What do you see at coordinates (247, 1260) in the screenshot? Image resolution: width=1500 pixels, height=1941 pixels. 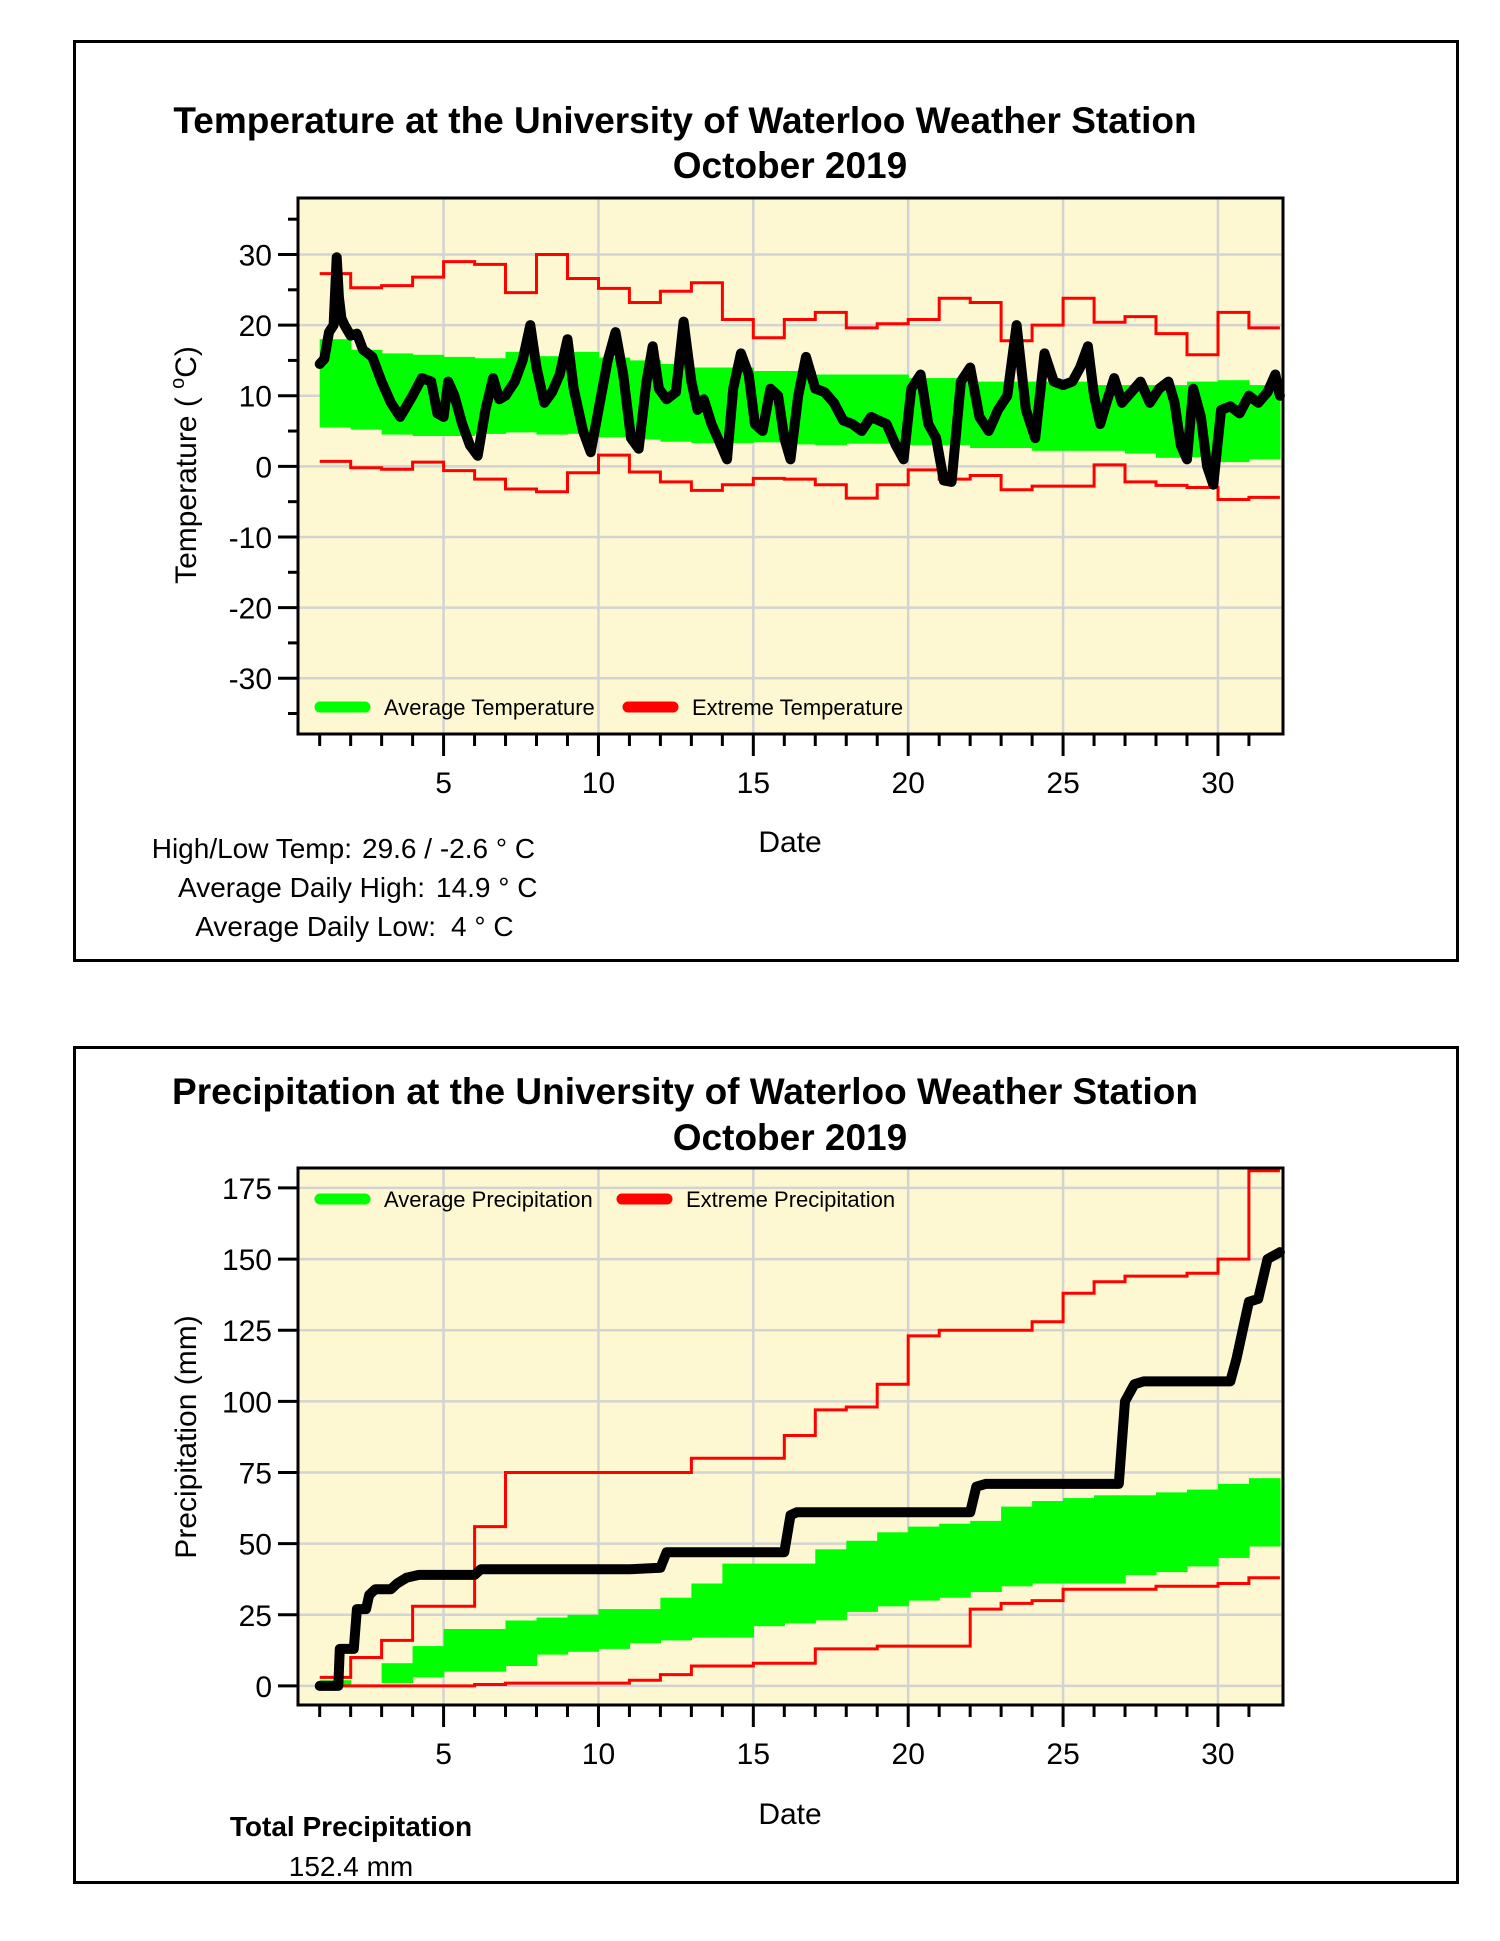 I see `y-tick-label: 150` at bounding box center [247, 1260].